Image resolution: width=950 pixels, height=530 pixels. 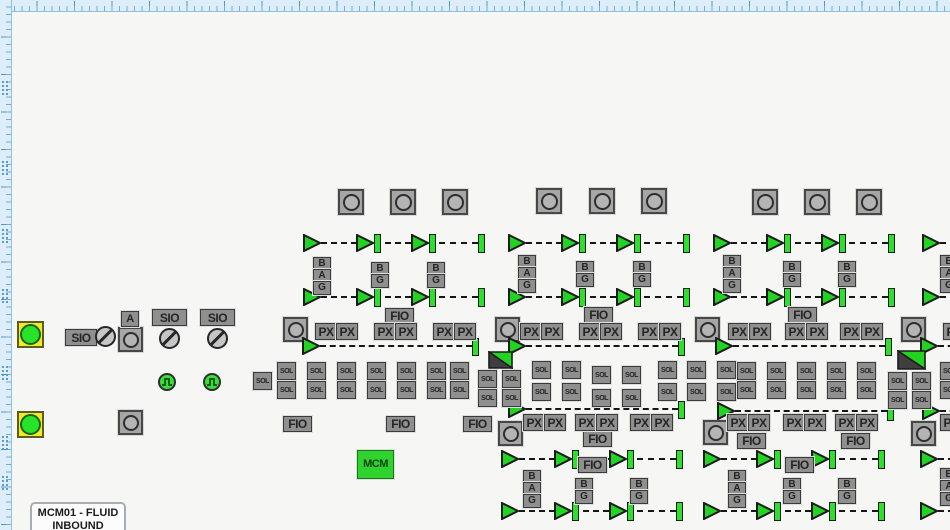 What do you see at coordinates (130, 319) in the screenshot?
I see `a-block: A` at bounding box center [130, 319].